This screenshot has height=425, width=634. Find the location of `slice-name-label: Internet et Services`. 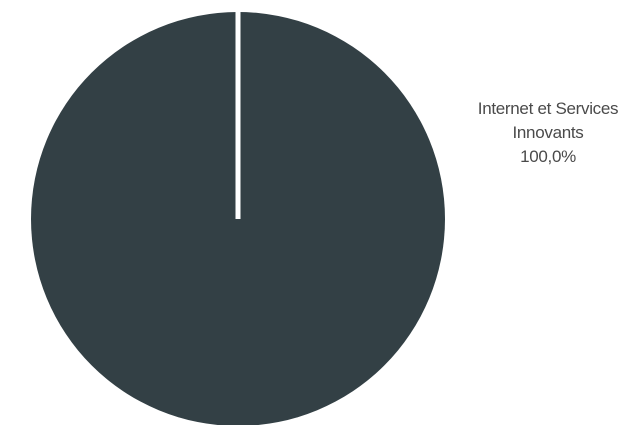

slice-name-label: Internet et Services is located at coordinates (548, 108).